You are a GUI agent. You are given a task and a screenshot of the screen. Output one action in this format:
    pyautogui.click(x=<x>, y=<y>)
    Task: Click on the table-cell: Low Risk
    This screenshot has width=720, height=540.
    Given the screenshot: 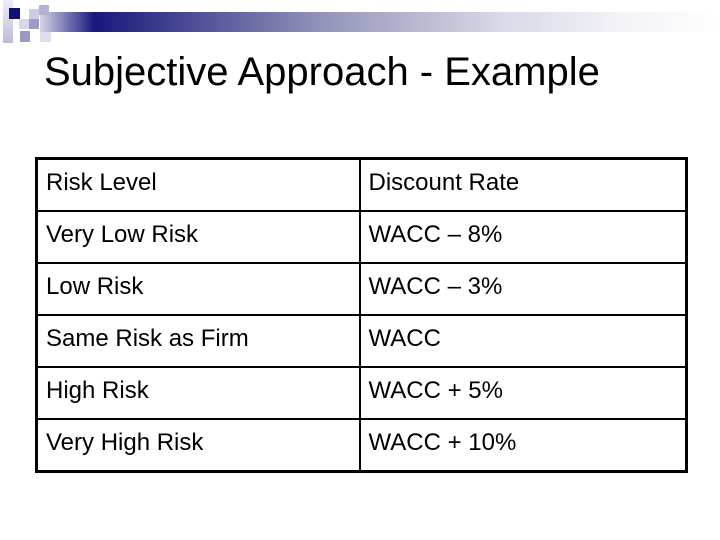 What is the action you would take?
    pyautogui.click(x=198, y=289)
    